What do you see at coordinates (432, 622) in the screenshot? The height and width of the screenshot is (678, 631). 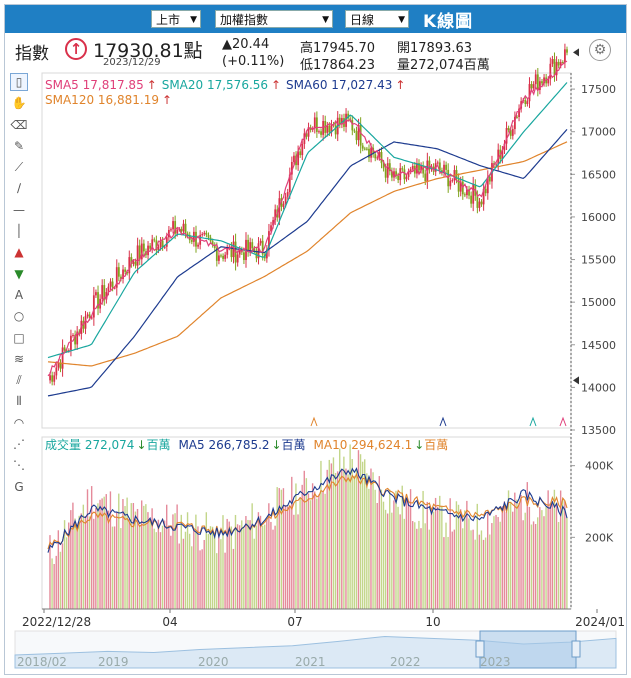 I see `x-tick-label: 10` at bounding box center [432, 622].